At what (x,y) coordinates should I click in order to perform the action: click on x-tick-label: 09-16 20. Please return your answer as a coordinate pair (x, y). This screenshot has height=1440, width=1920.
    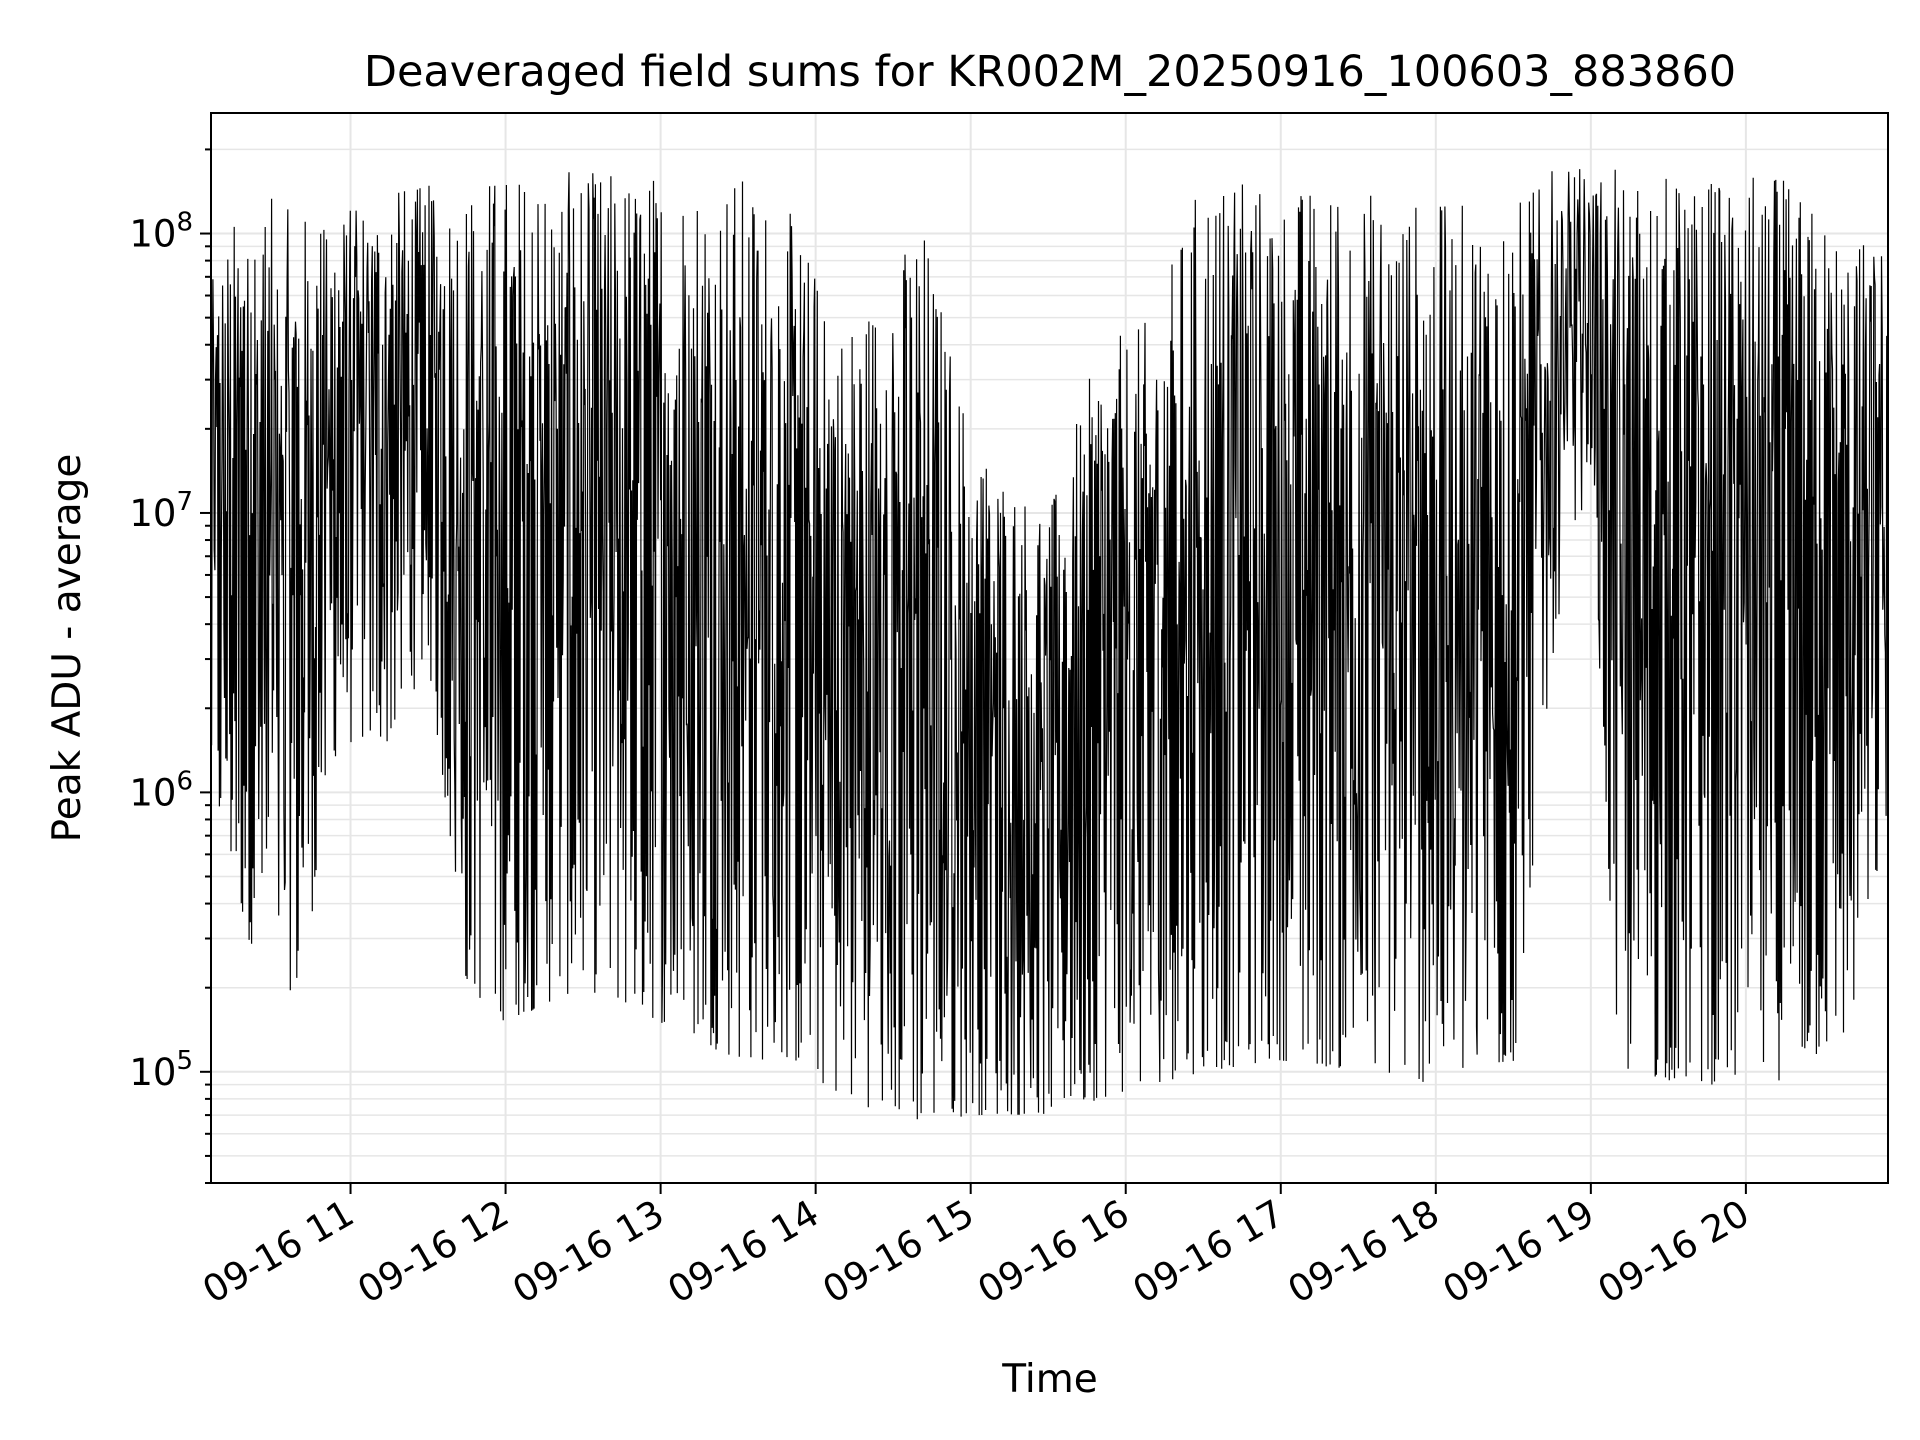
    Looking at the image, I should click on (1674, 1252).